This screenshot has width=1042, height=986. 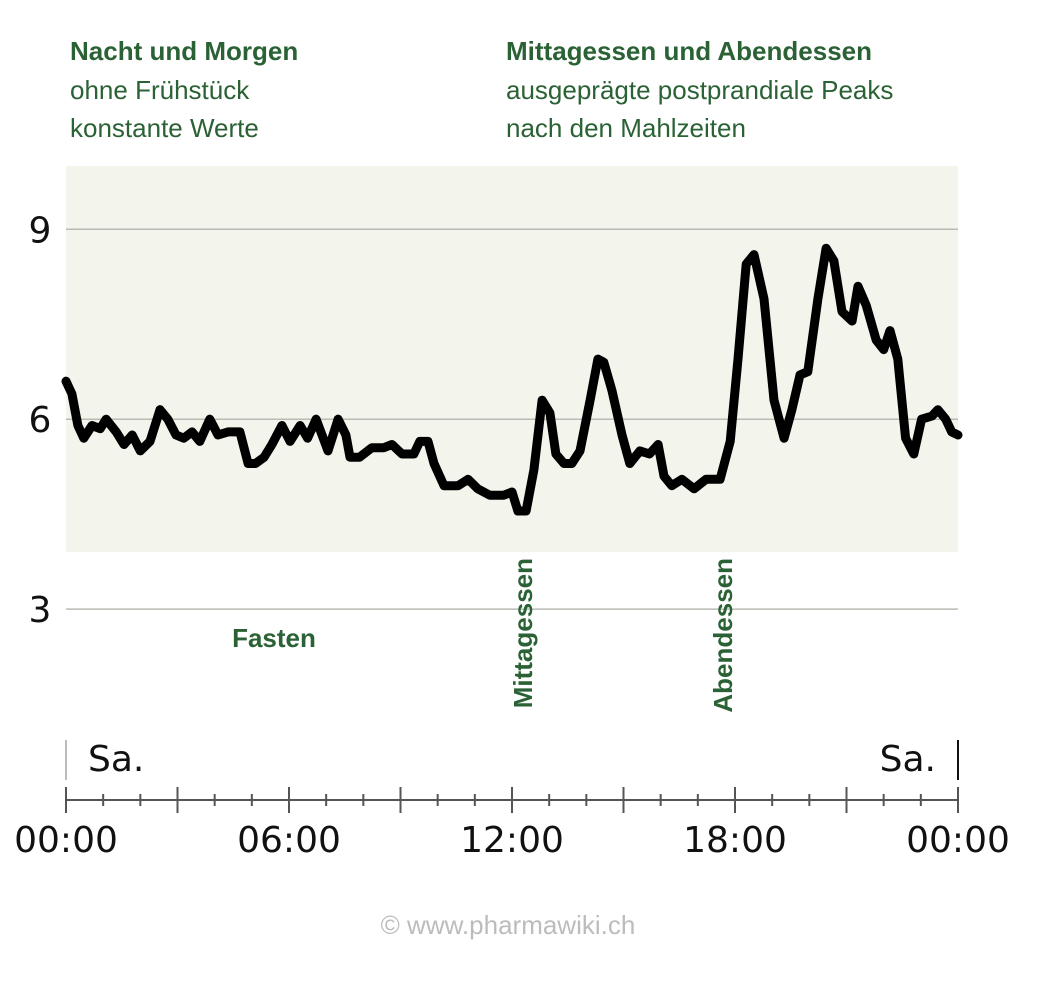 I want to click on y-tick-label: 3, so click(x=40, y=610).